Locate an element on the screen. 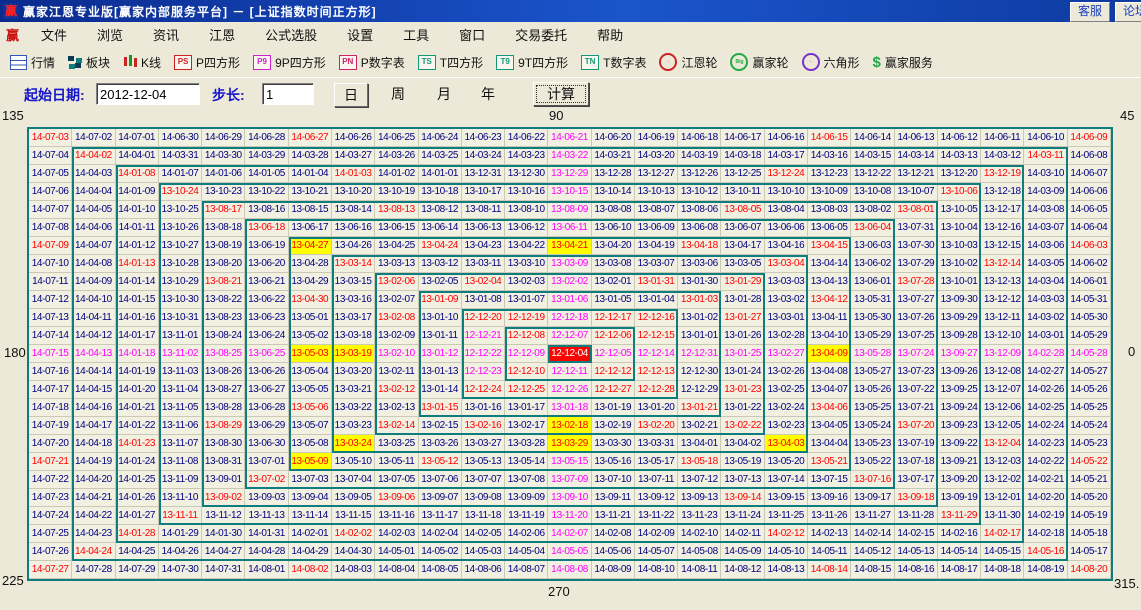 This screenshot has width=1141, height=610. date-cell: 13-03-12 is located at coordinates (440, 264).